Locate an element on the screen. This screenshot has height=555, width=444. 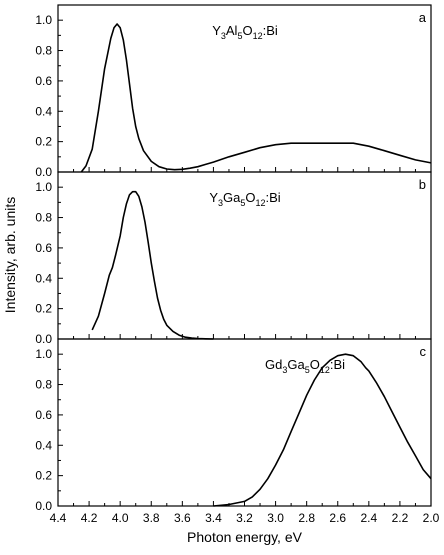
panel-b-ytick-label-5: 1.0 is located at coordinates (43, 187).